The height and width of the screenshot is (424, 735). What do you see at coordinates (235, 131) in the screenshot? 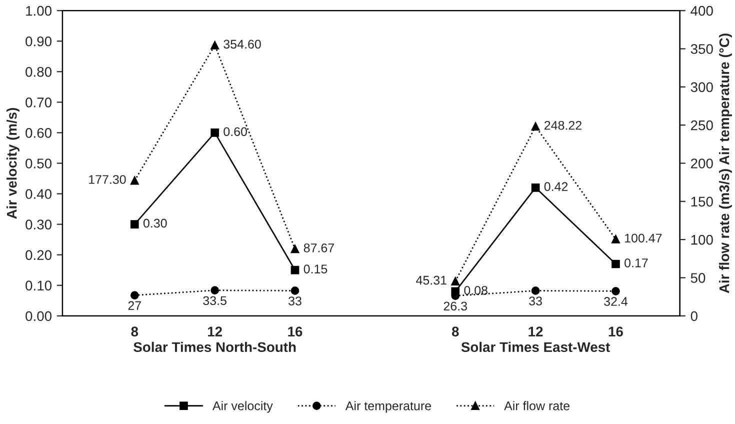
I see `data-label: 0.60` at bounding box center [235, 131].